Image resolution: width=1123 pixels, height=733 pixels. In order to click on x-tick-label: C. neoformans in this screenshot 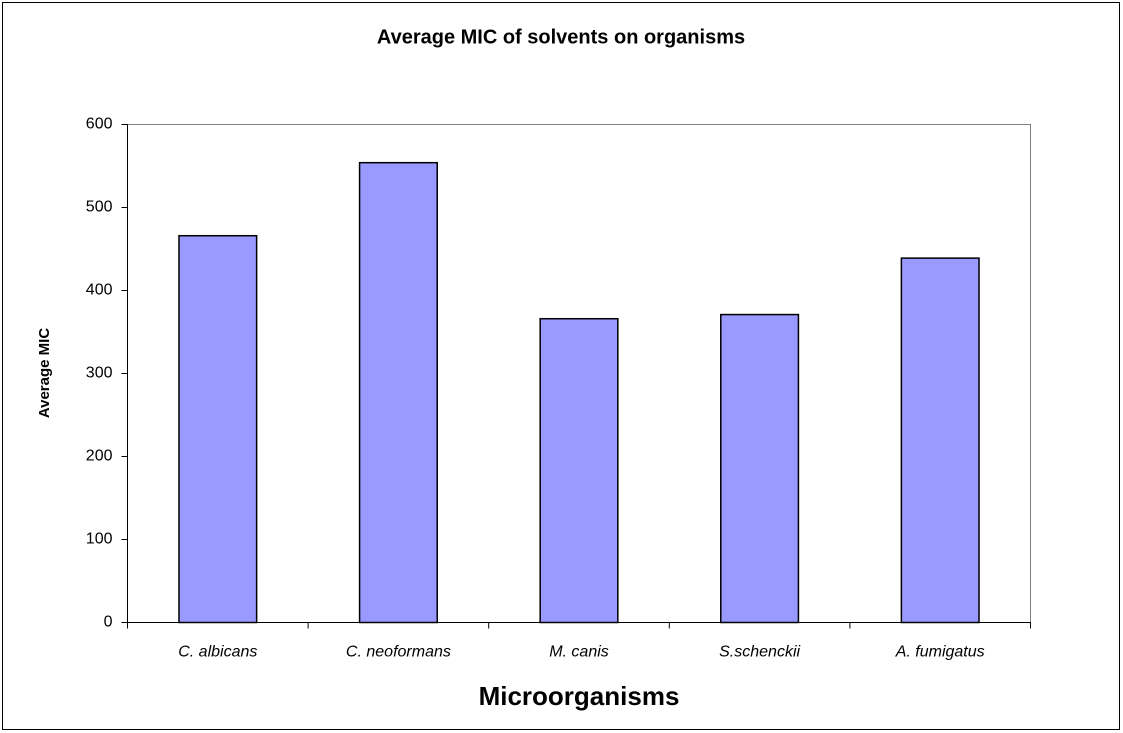, I will do `click(398, 652)`.